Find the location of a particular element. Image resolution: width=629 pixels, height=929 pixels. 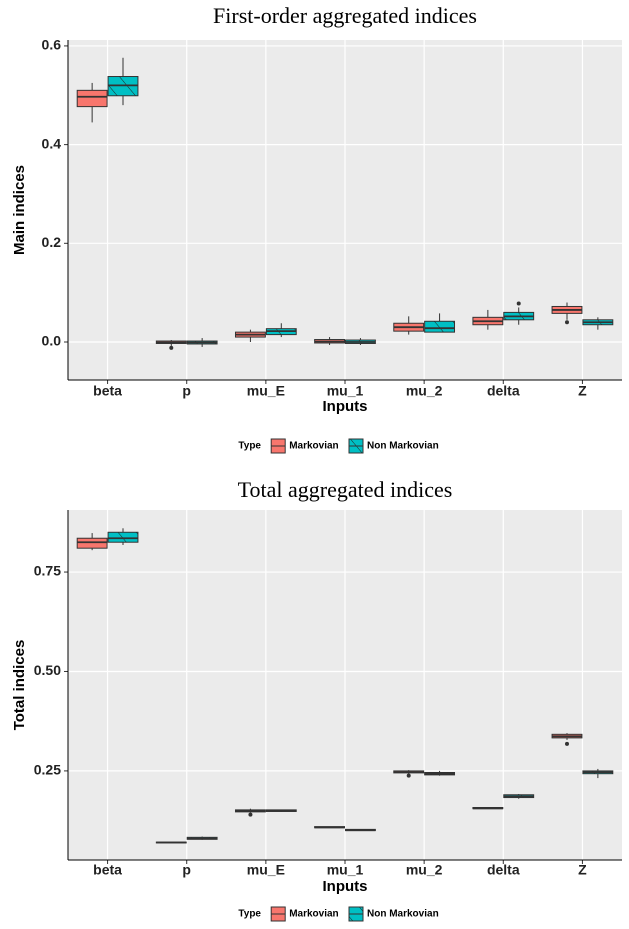

y-axis-title: Main indices is located at coordinates (19, 210).